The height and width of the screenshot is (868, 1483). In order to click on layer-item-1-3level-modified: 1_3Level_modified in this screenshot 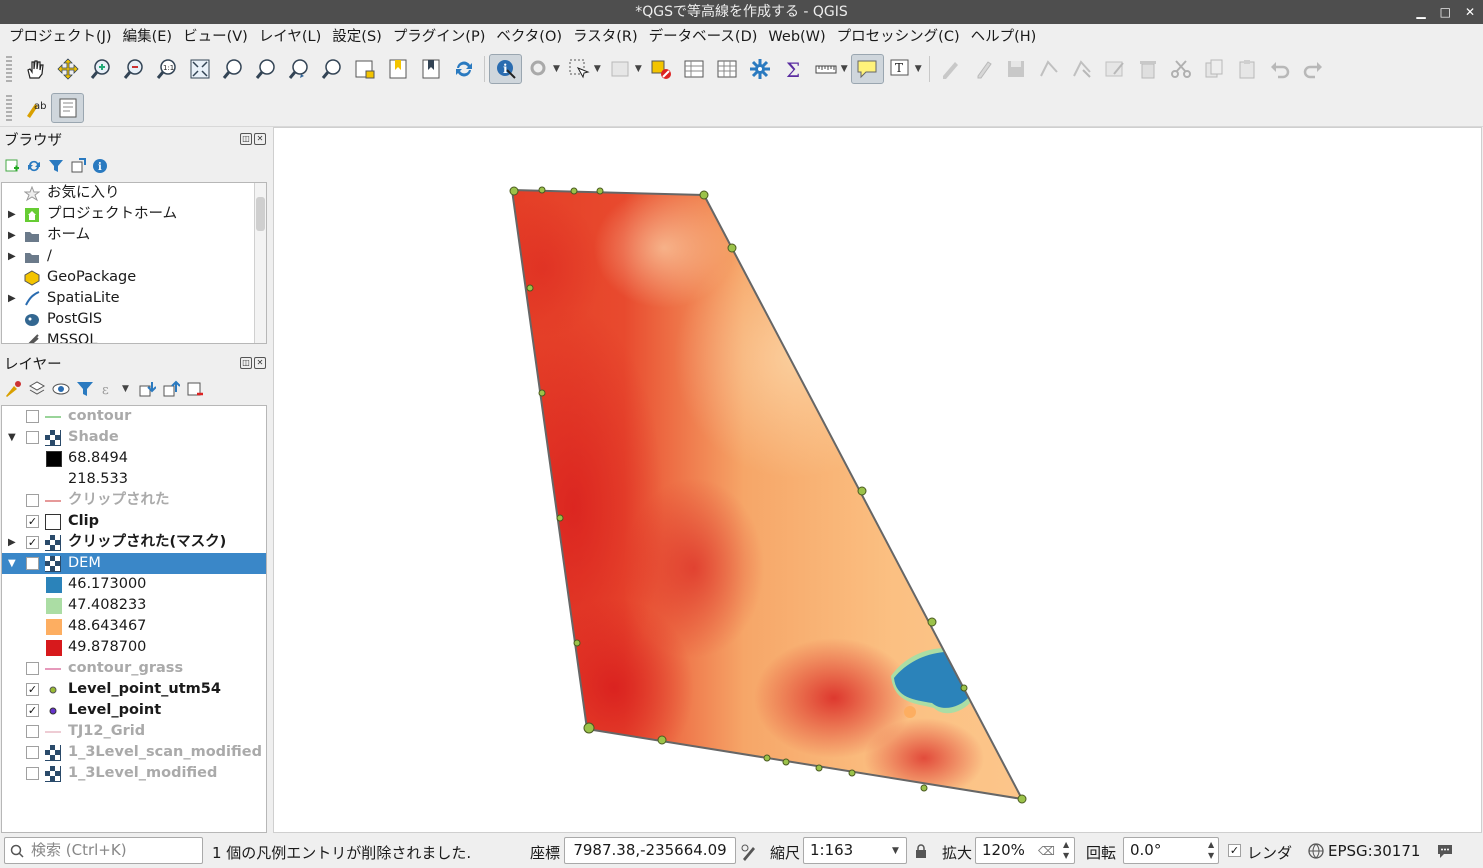, I will do `click(134, 773)`.